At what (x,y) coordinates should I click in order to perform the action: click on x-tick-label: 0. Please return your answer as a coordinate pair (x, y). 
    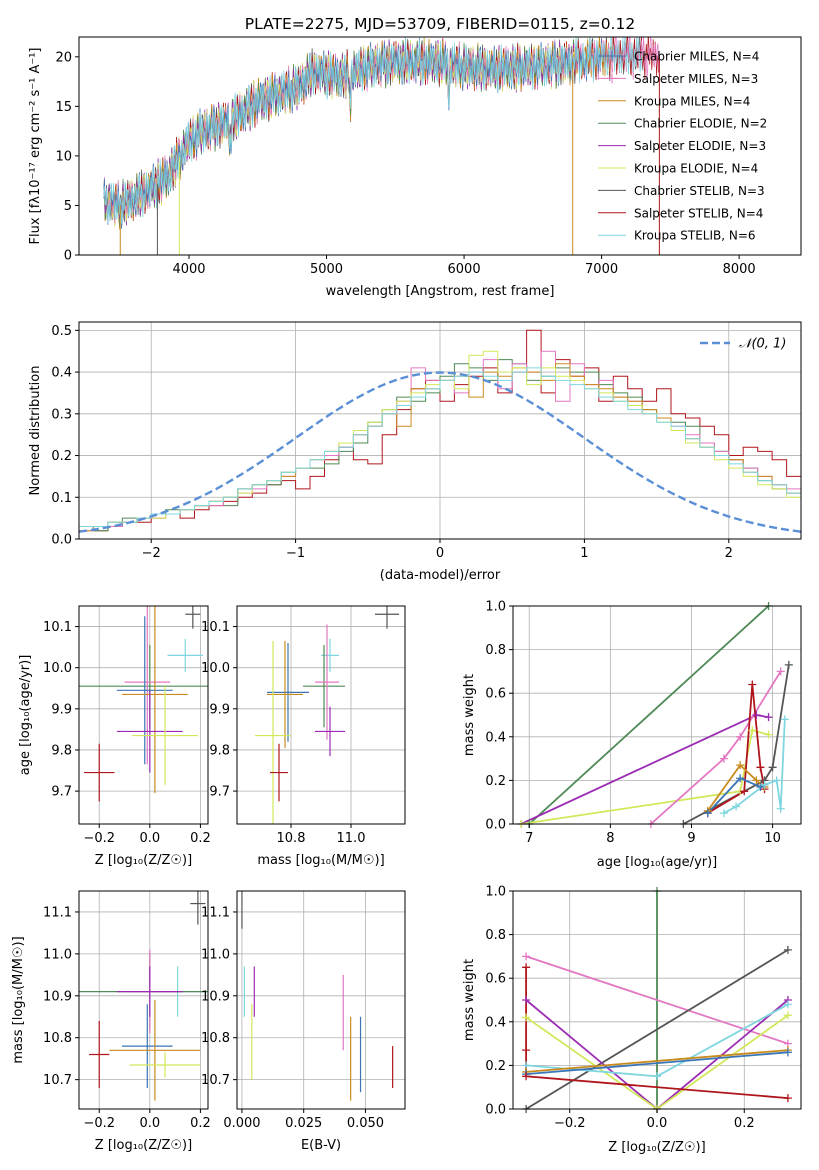
    Looking at the image, I should click on (440, 553).